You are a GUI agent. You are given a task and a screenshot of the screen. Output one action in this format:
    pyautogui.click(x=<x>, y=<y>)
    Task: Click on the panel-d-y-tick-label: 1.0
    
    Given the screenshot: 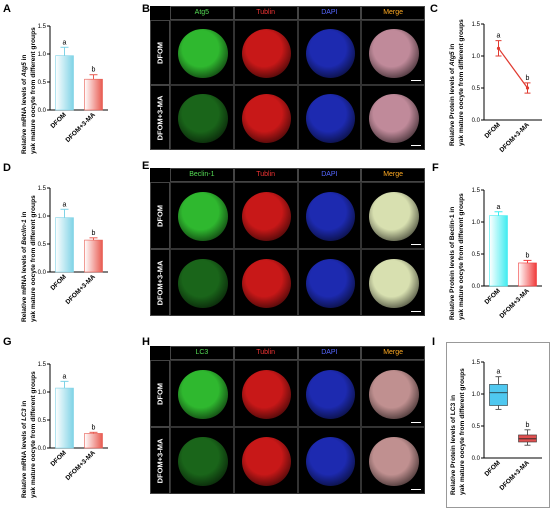 What is the action you would take?
    pyautogui.click(x=42, y=217)
    